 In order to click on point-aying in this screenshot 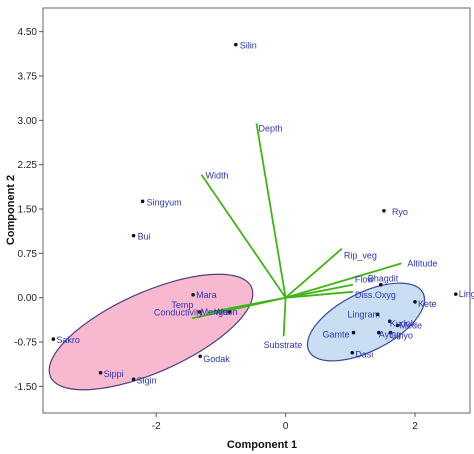, I will do `click(378, 332)`.